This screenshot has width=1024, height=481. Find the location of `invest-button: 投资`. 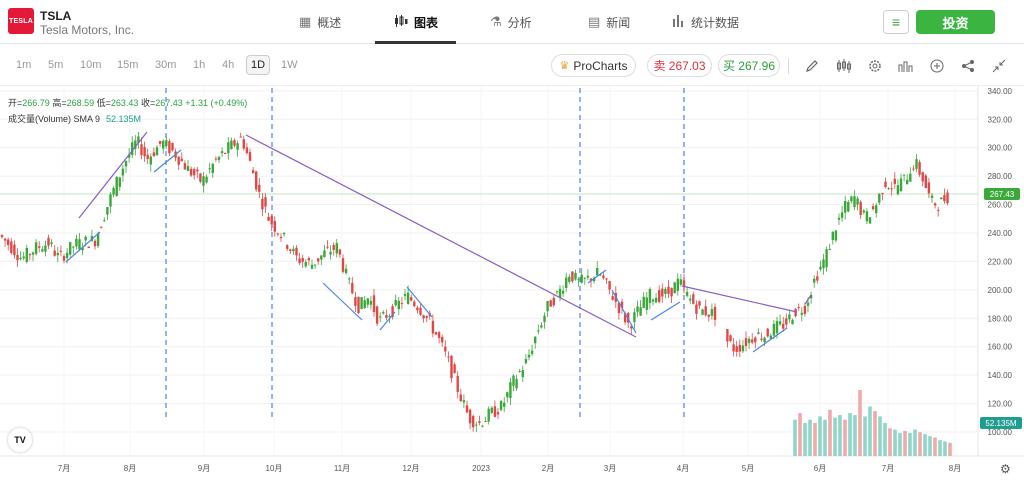

invest-button: 投资 is located at coordinates (955, 22).